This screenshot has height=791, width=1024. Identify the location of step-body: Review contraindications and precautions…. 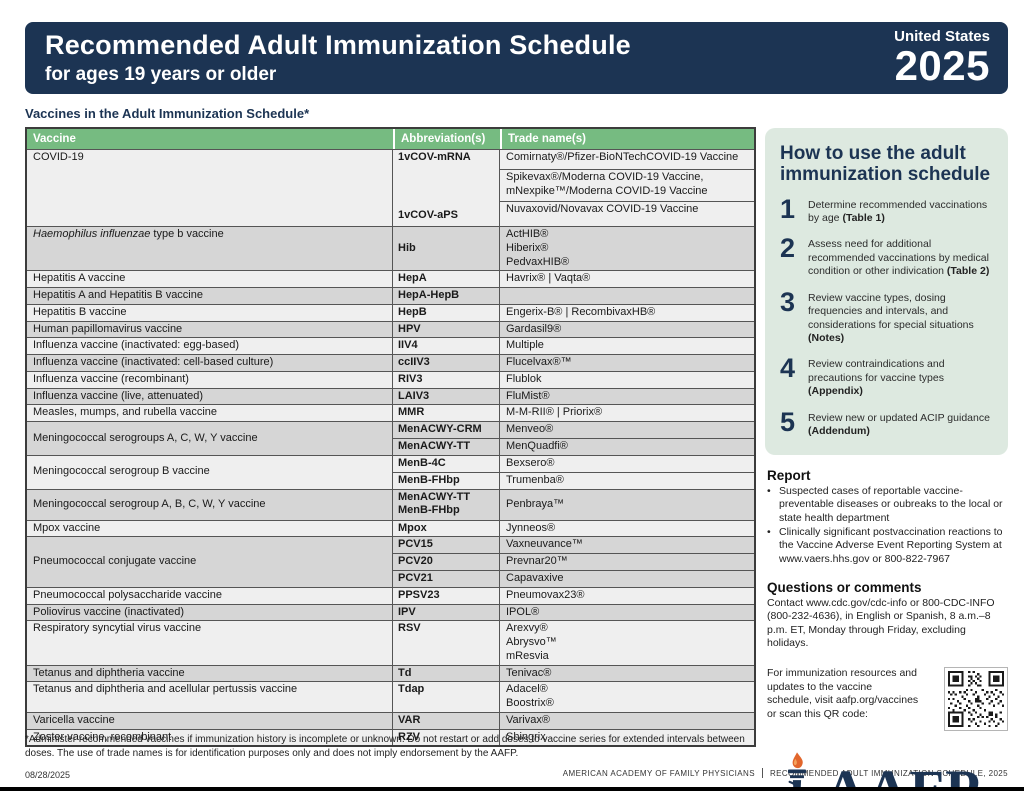
(876, 371).